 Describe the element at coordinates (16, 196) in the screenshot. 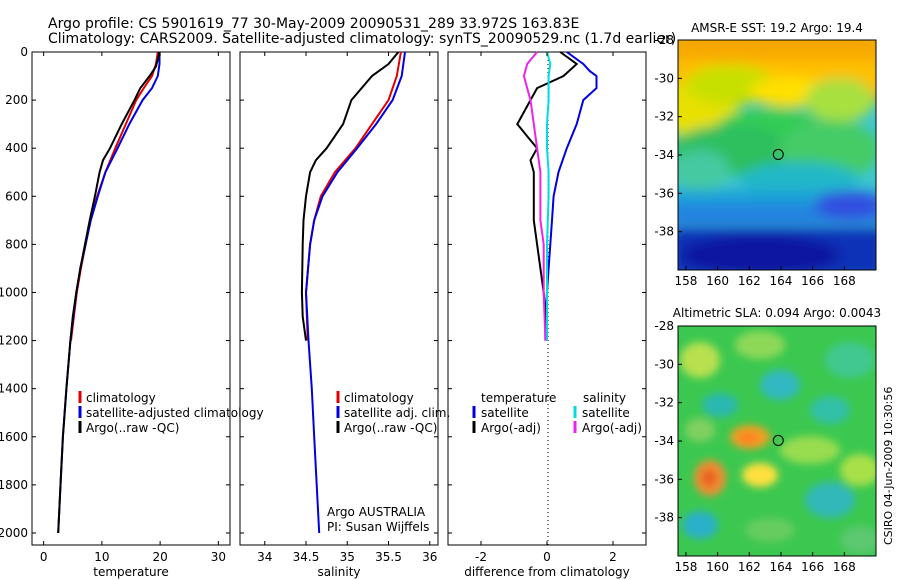

I see `y-tick-label: 600` at that location.